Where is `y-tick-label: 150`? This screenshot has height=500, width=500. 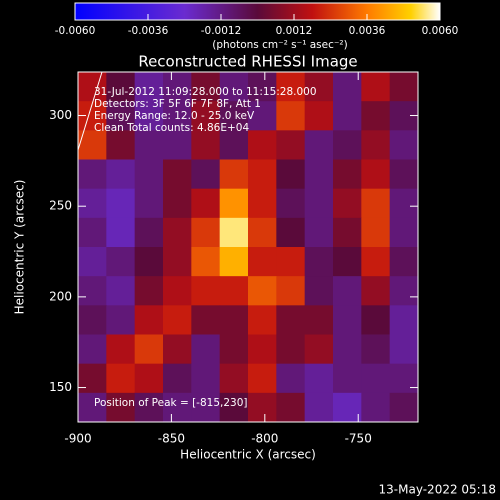
y-tick-label: 150 is located at coordinates (60, 387).